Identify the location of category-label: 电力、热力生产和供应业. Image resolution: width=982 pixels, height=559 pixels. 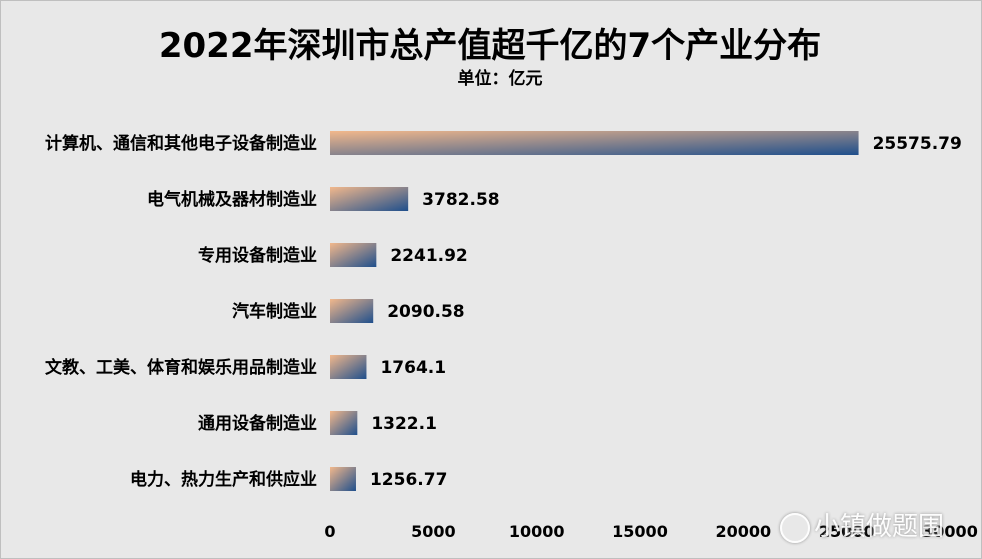
(223, 479).